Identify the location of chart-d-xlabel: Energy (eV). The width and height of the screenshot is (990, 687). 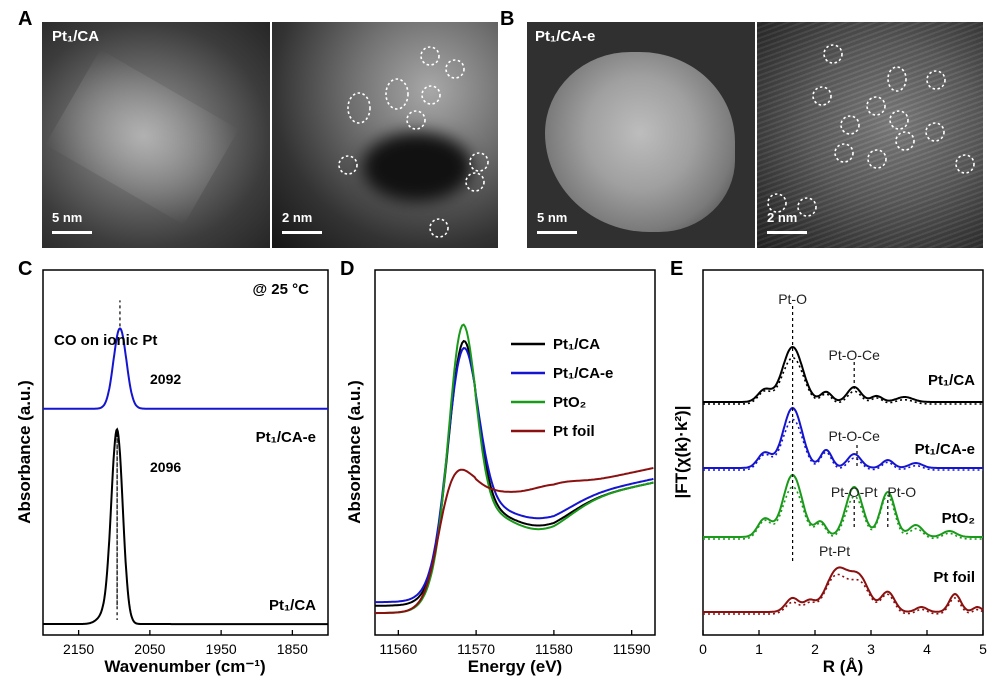
(515, 666).